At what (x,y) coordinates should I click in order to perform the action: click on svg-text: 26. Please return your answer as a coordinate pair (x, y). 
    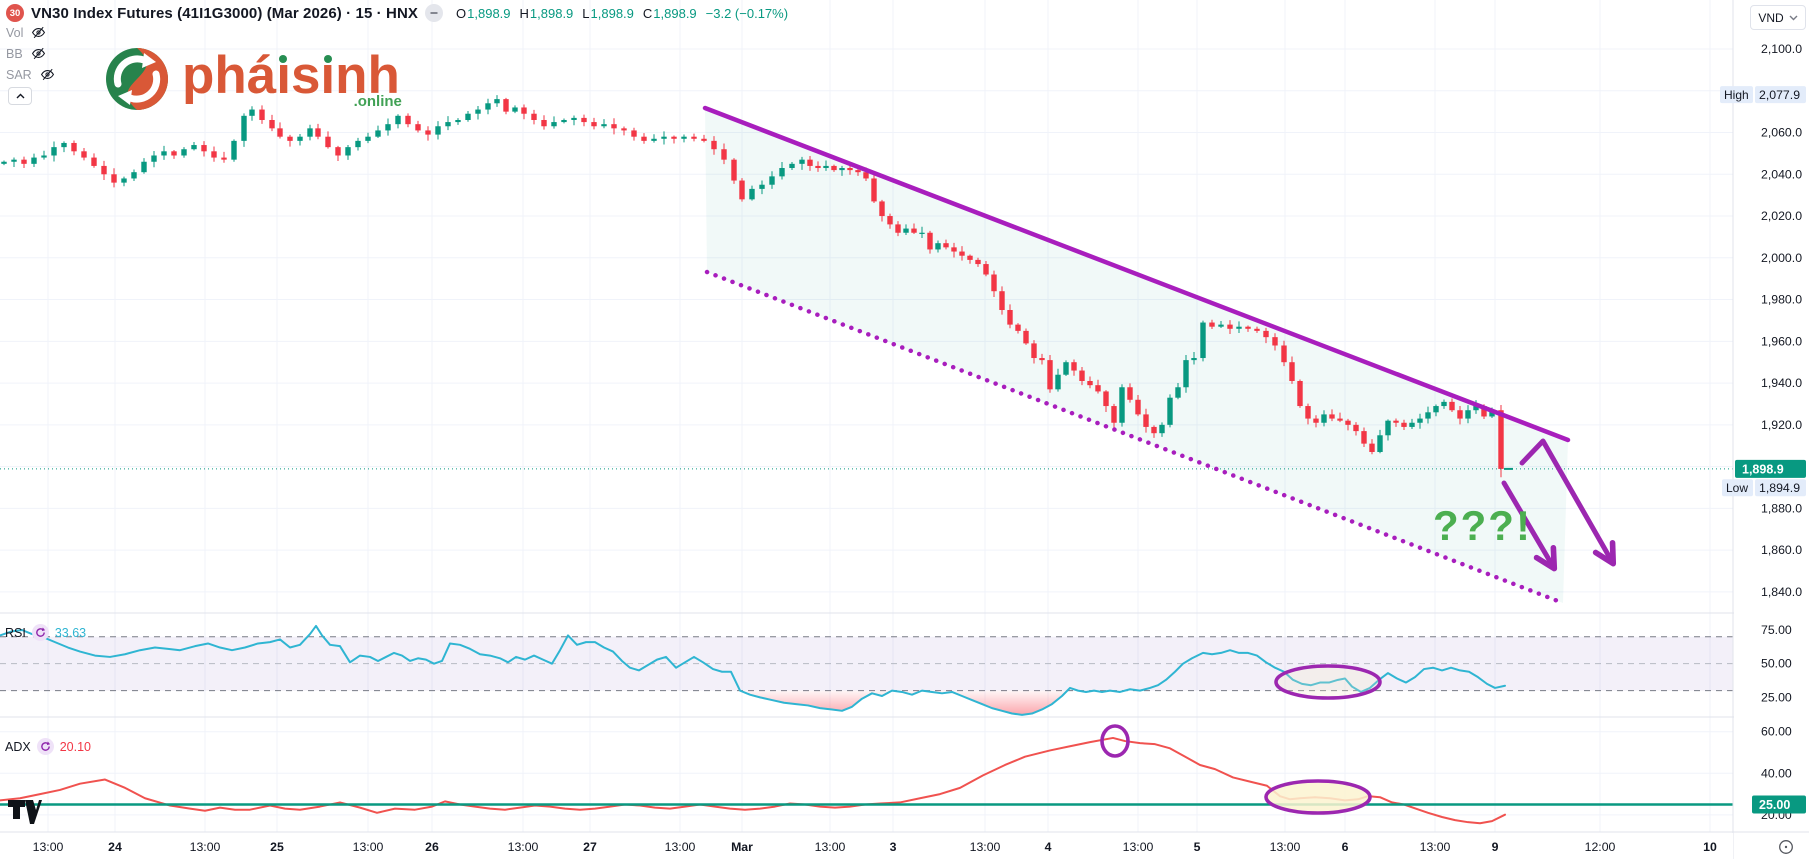
    Looking at the image, I should click on (432, 847).